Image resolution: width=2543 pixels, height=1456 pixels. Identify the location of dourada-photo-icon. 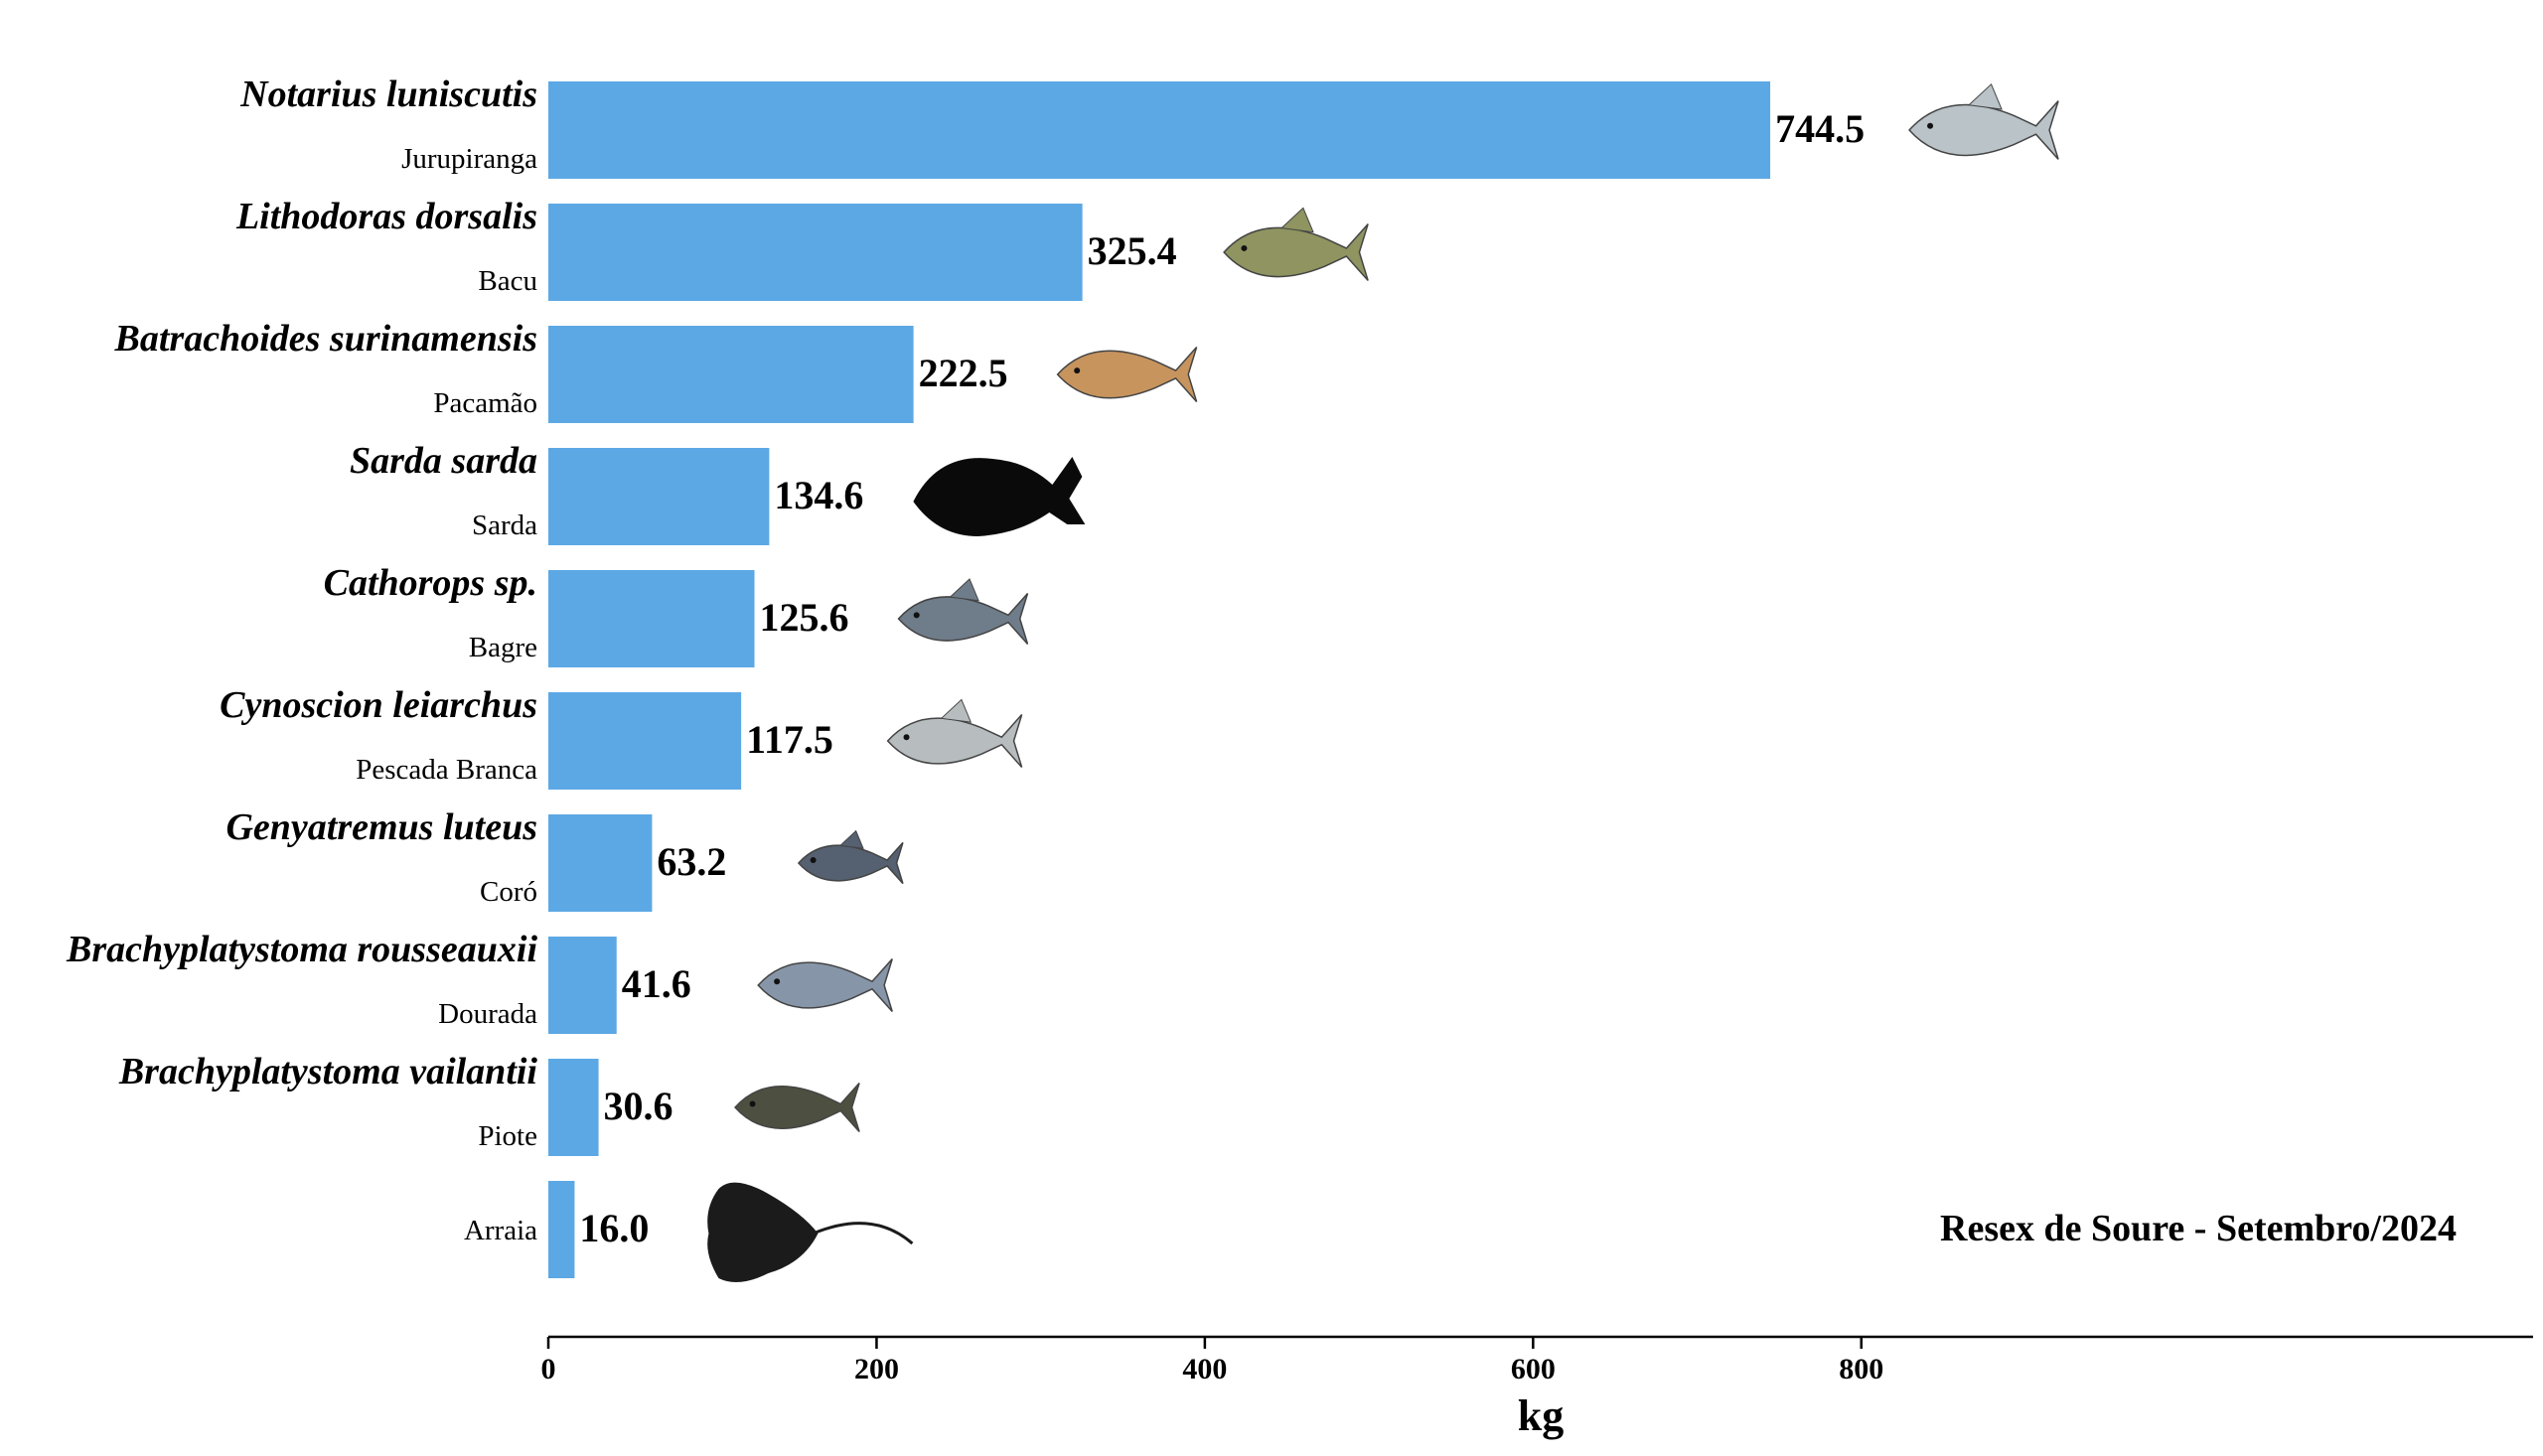
(825, 985).